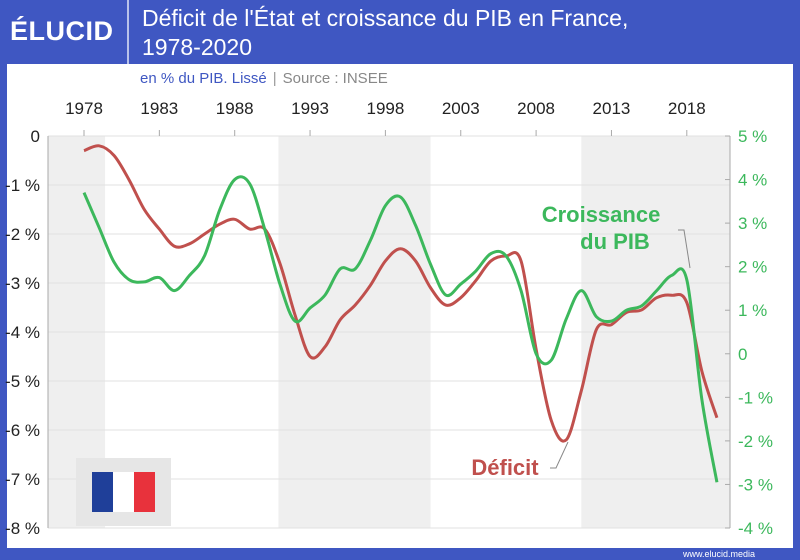 This screenshot has height=560, width=800. What do you see at coordinates (22, 332) in the screenshot?
I see `y-left-tick-label: -4 %` at bounding box center [22, 332].